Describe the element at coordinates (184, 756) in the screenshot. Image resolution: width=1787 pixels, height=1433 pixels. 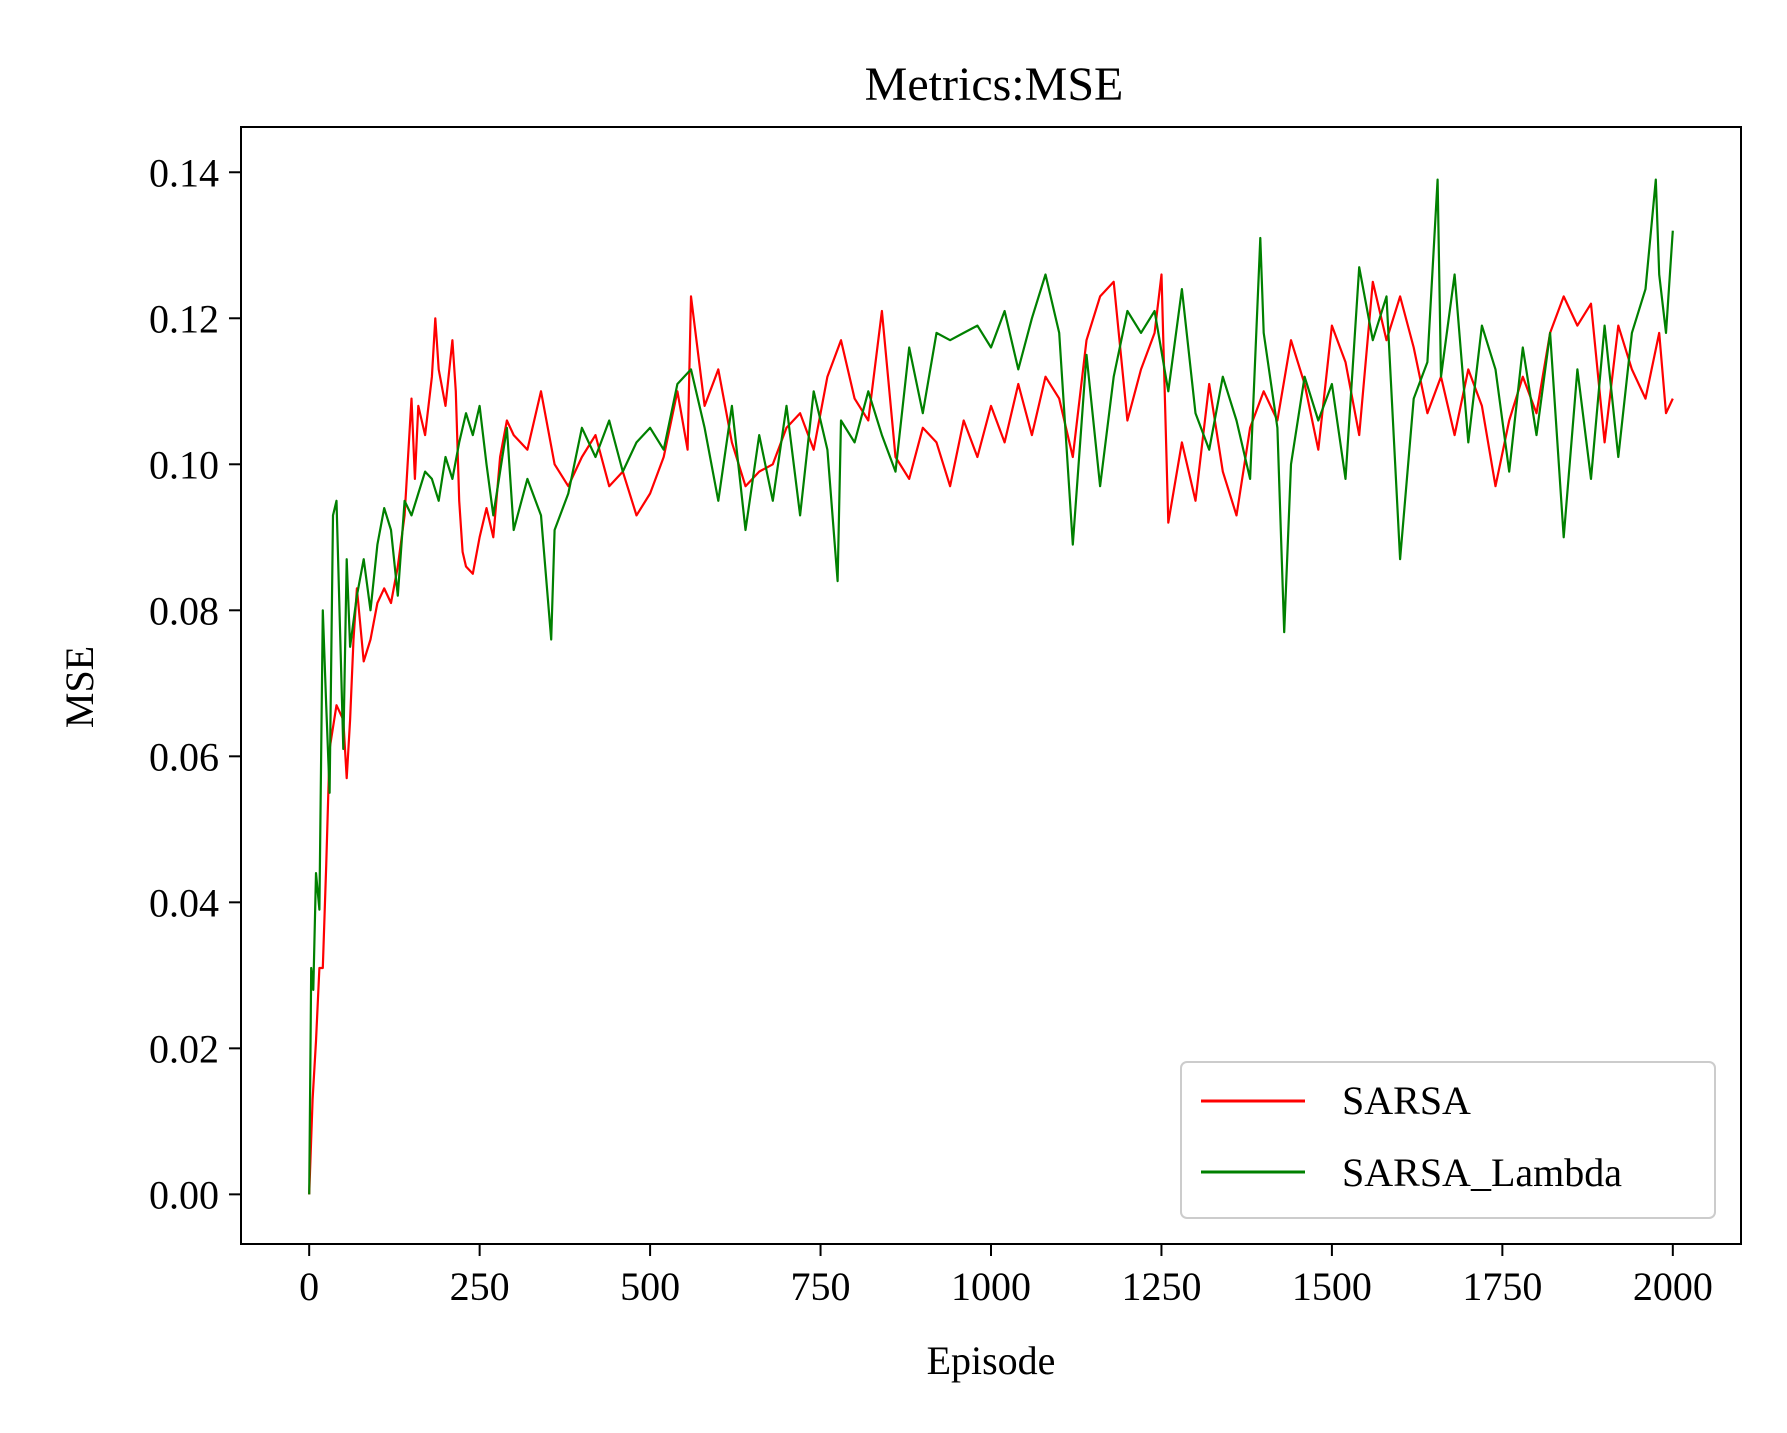
I see `y-tick-label: 0.06` at that location.